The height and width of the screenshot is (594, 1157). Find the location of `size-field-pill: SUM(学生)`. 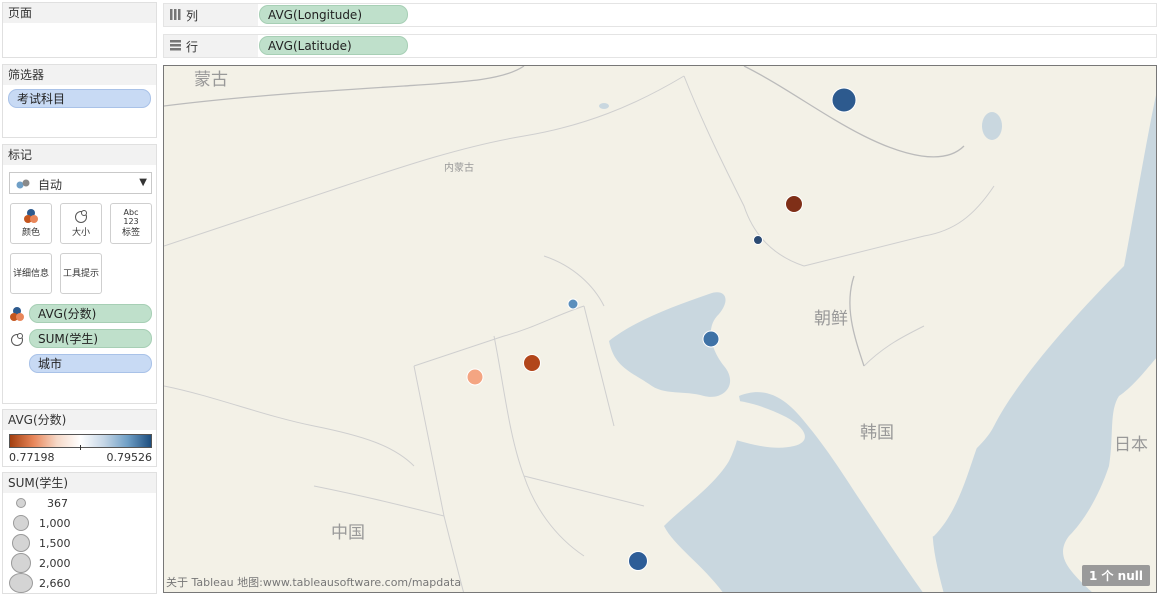

size-field-pill: SUM(学生) is located at coordinates (90, 338).